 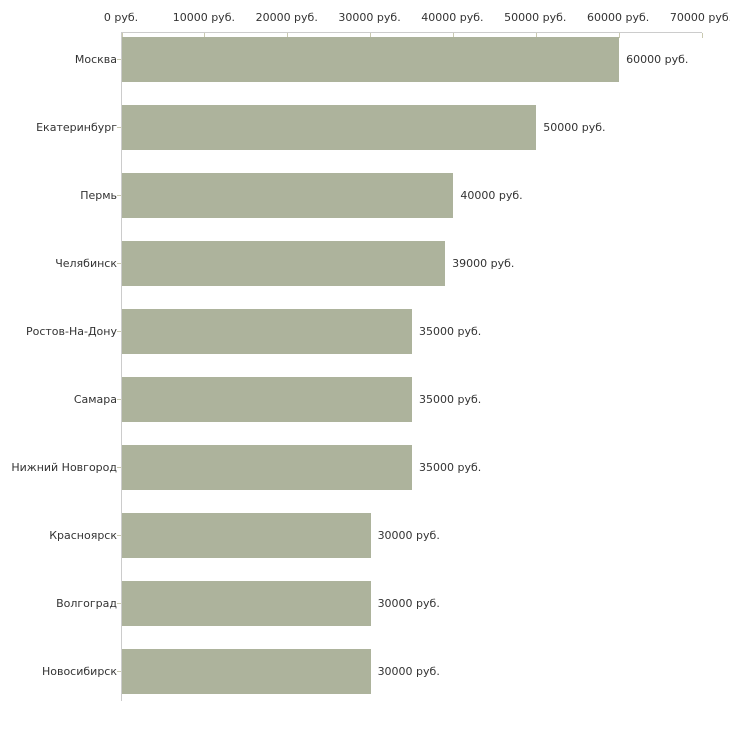 I want to click on x-axis-tick-label: 50000 руб., so click(x=535, y=17).